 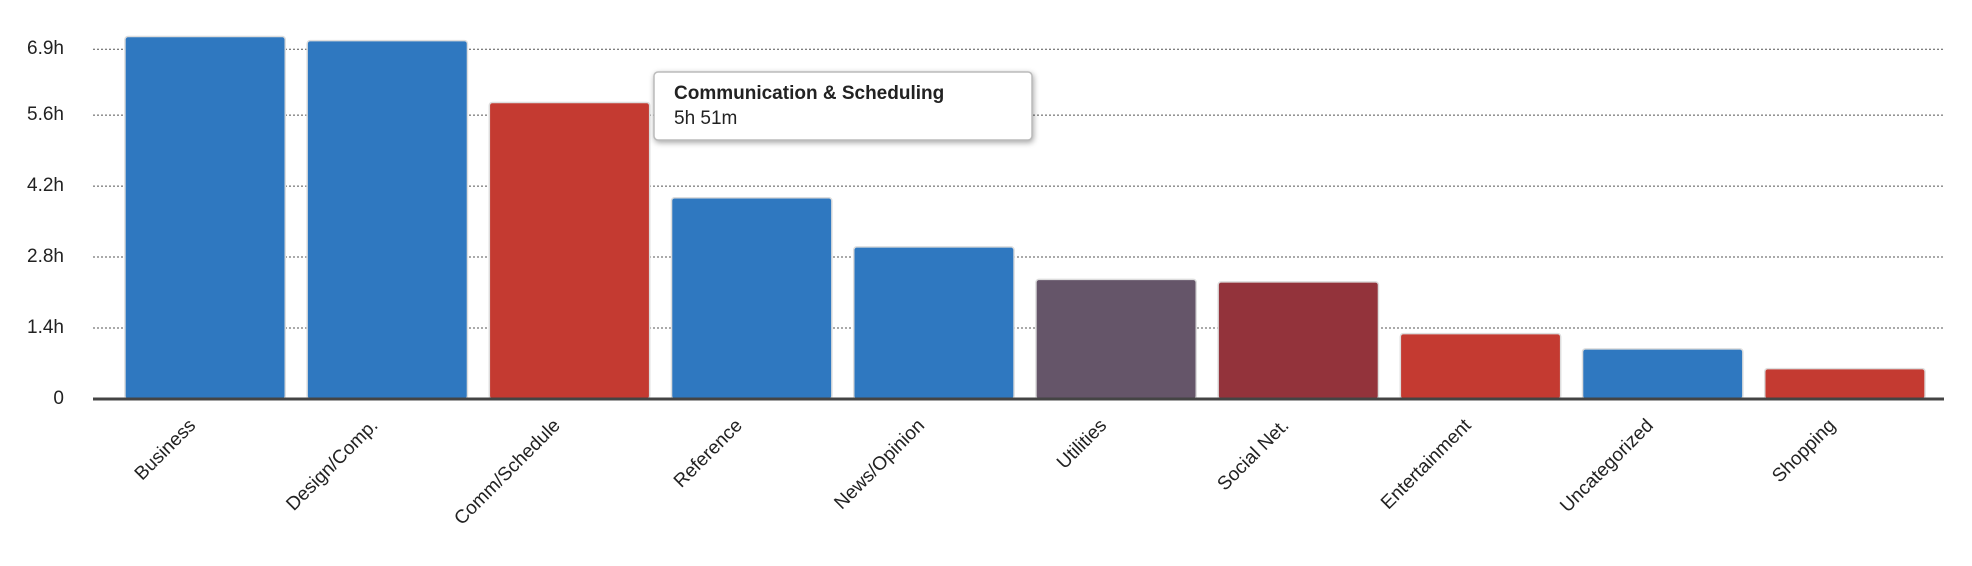 I want to click on tooltip-title: Communication & Scheduling, so click(x=809, y=93).